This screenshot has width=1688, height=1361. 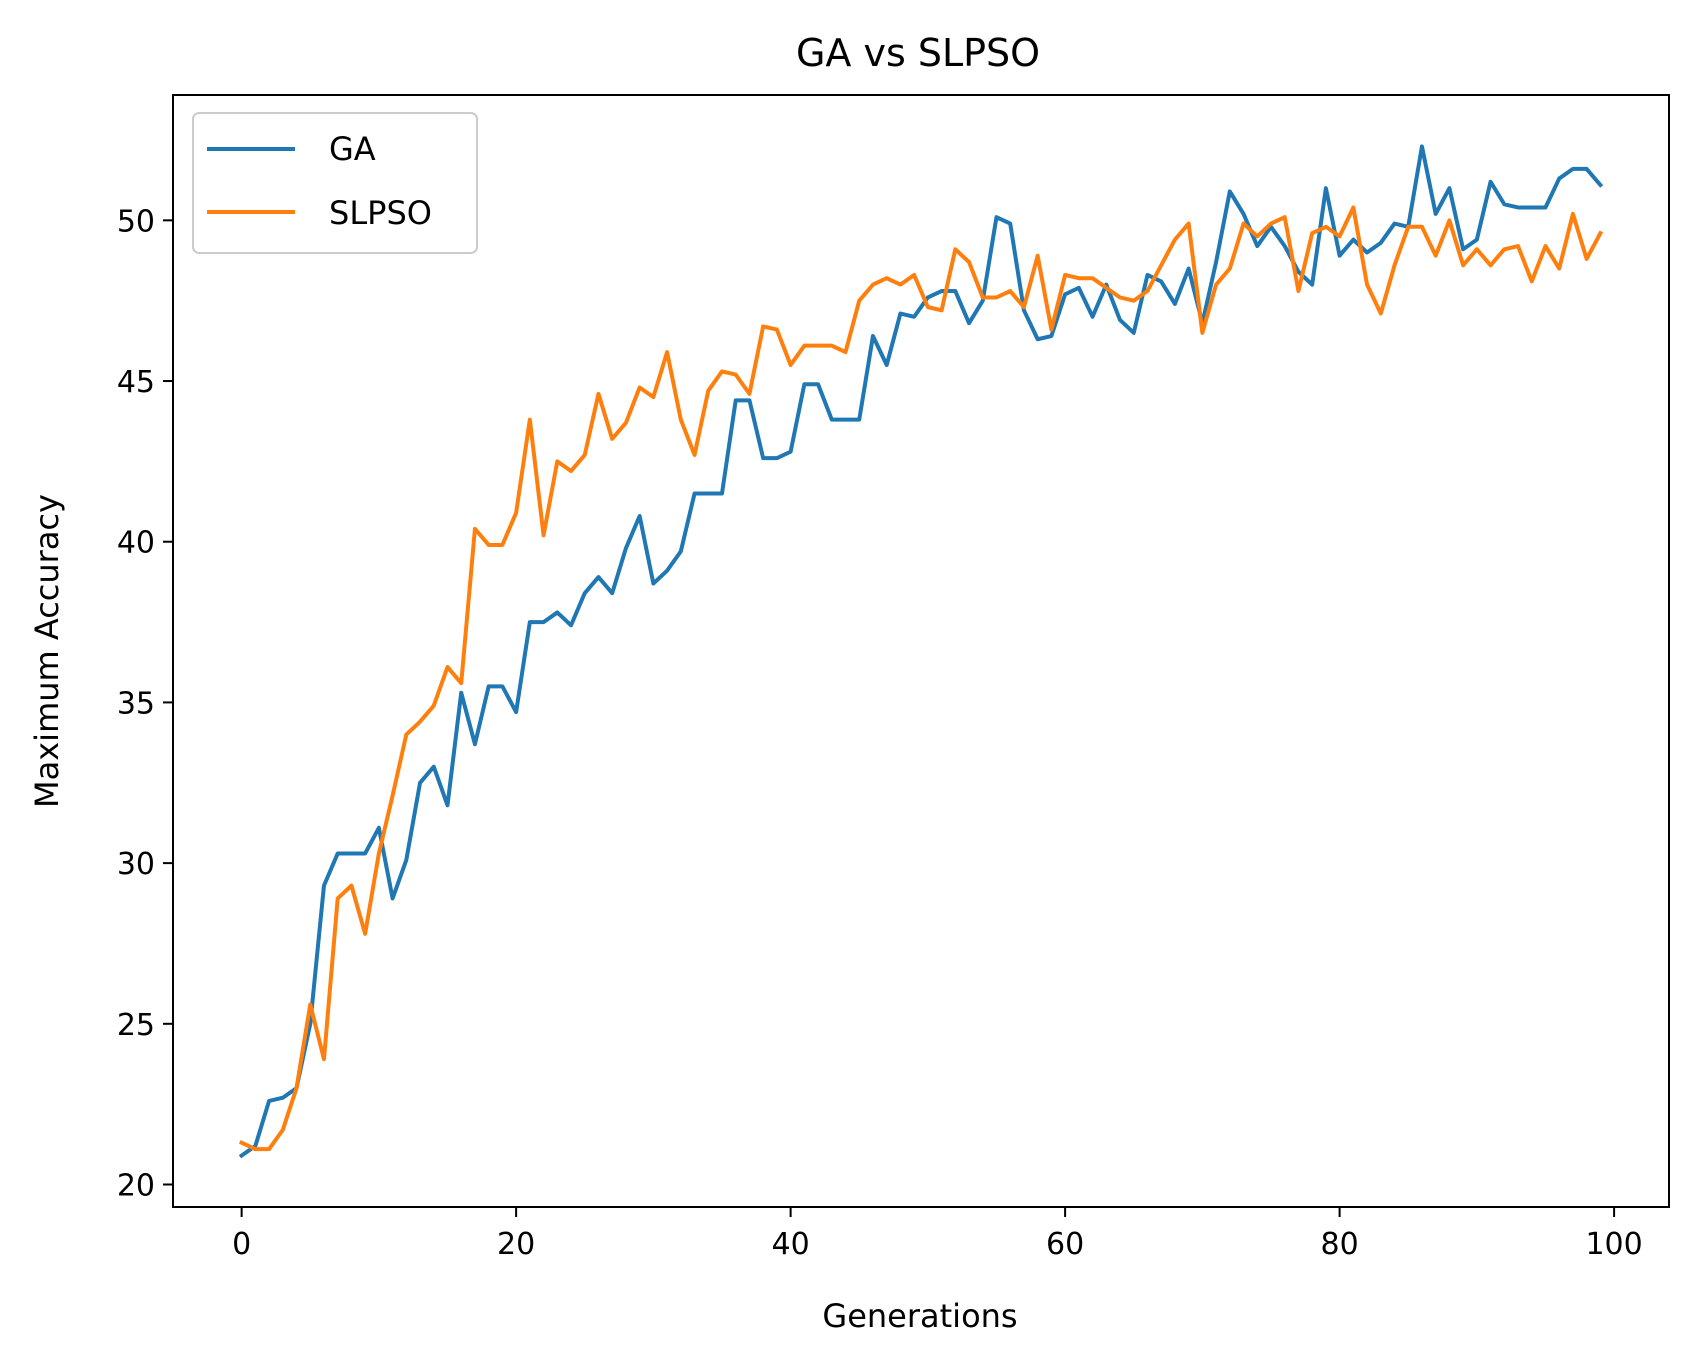 What do you see at coordinates (241, 1244) in the screenshot?
I see `x-tick-label: 0` at bounding box center [241, 1244].